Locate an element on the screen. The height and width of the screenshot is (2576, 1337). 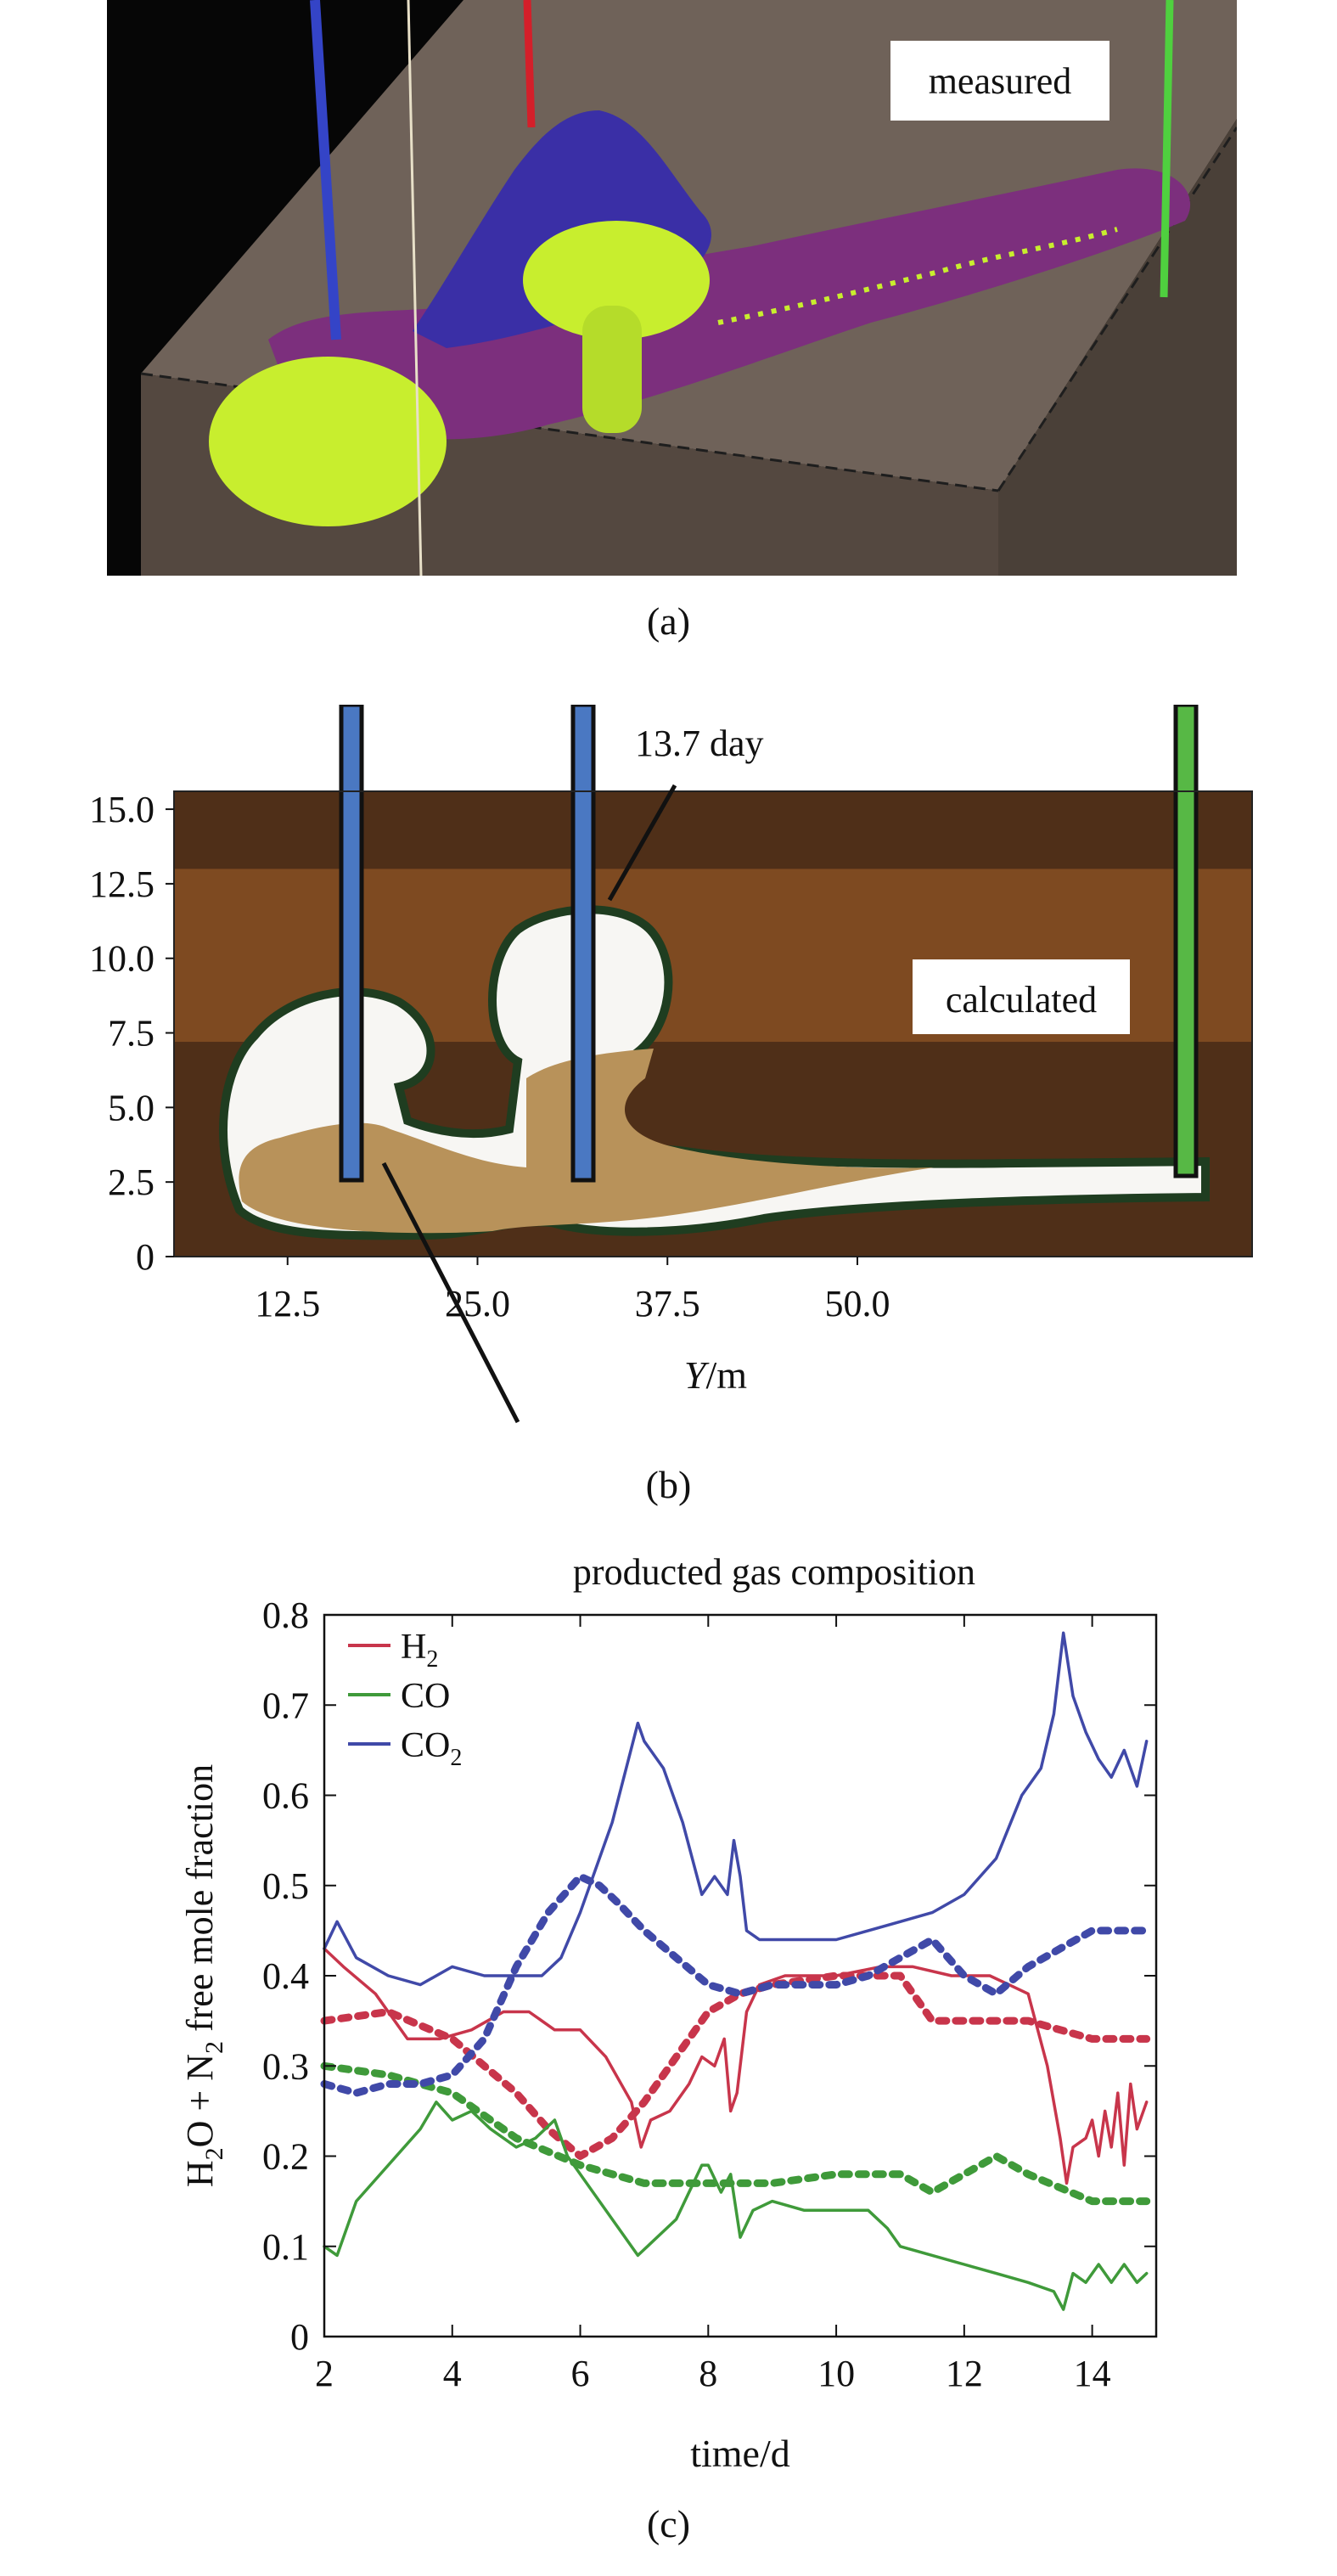
day-annotation-leader is located at coordinates (642, 843).